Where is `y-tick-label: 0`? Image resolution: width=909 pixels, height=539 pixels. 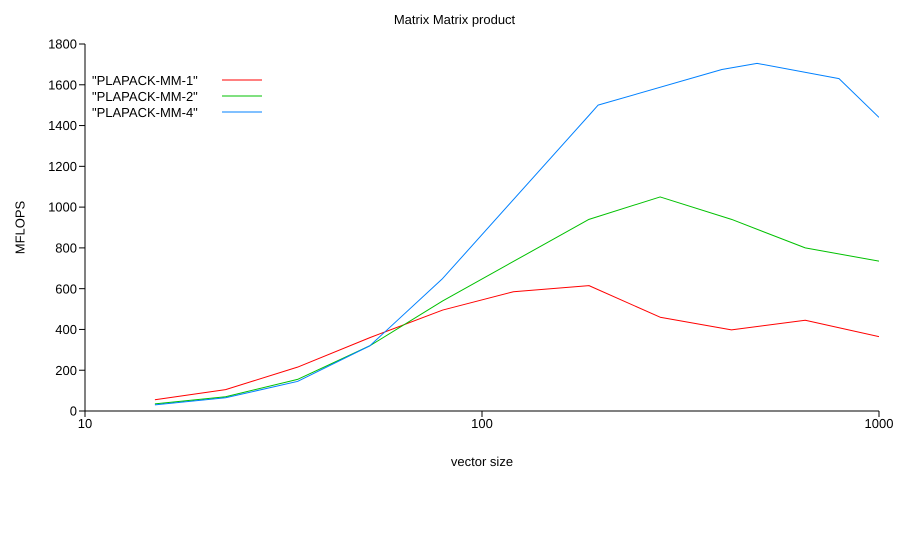 y-tick-label: 0 is located at coordinates (73, 411).